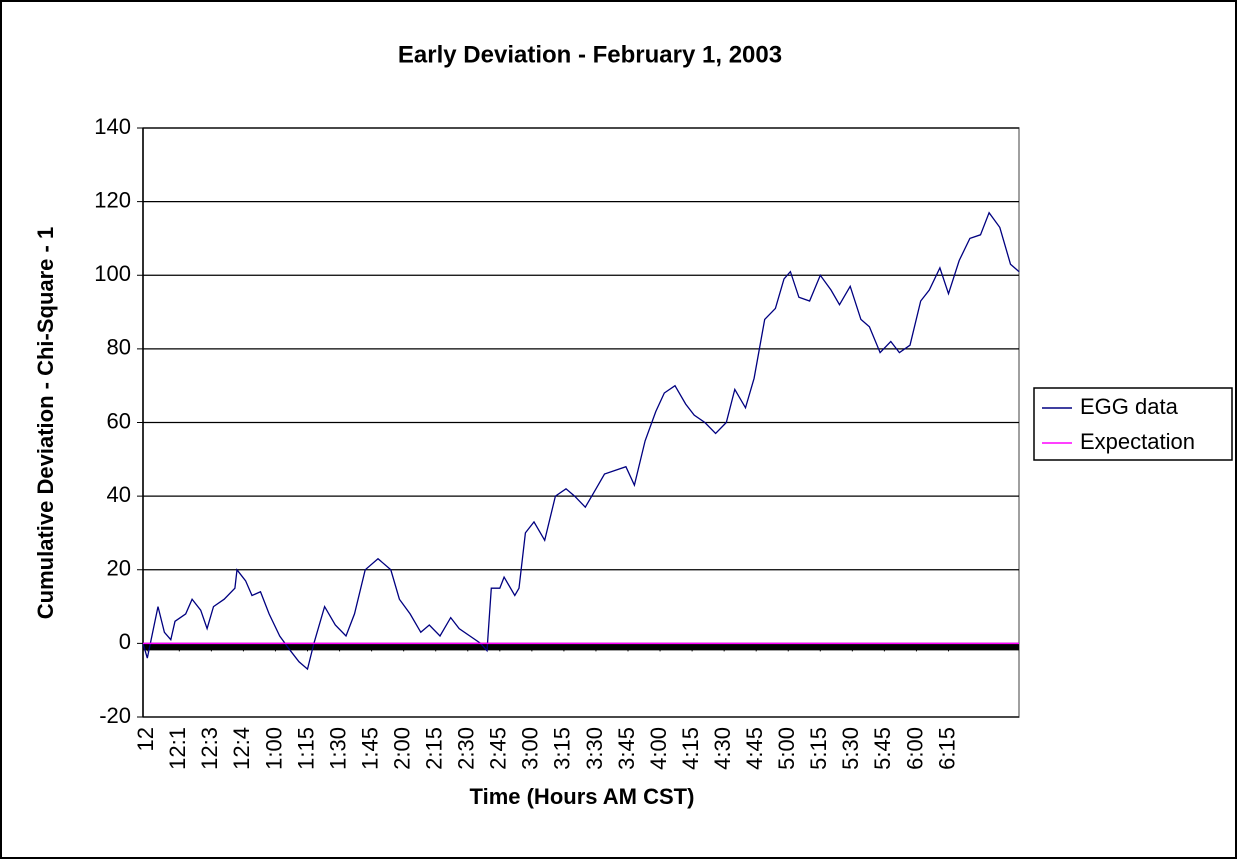 The width and height of the screenshot is (1238, 860). I want to click on x-tick-label: 12:4, so click(241, 748).